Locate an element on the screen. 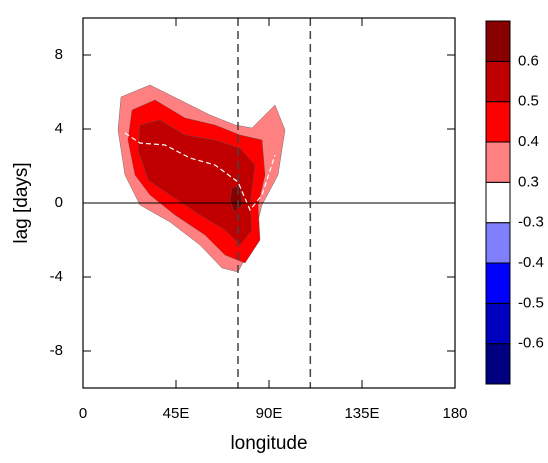 This screenshot has height=463, width=548. ridge-line is located at coordinates (200, 172).